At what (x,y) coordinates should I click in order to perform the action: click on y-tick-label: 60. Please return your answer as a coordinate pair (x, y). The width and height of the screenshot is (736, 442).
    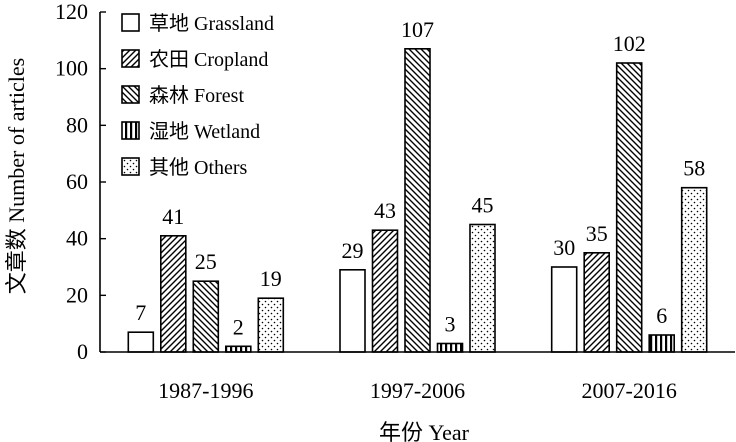
    Looking at the image, I should click on (77, 181).